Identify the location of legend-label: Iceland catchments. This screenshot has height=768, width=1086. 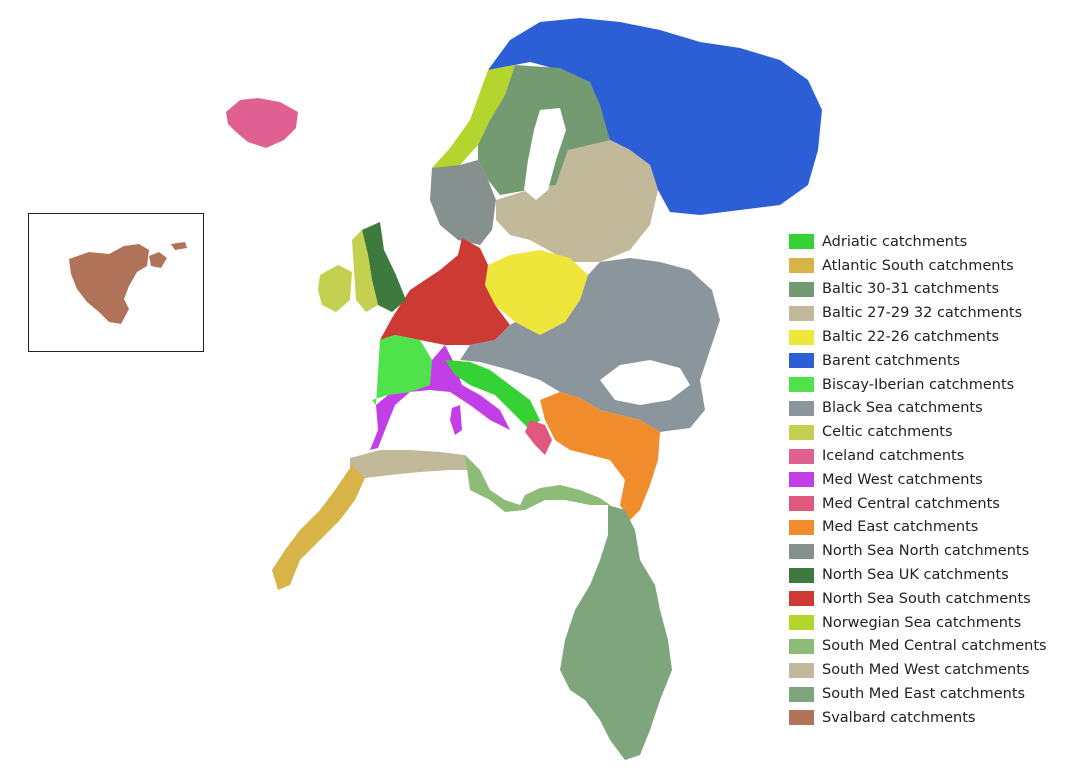
(893, 456).